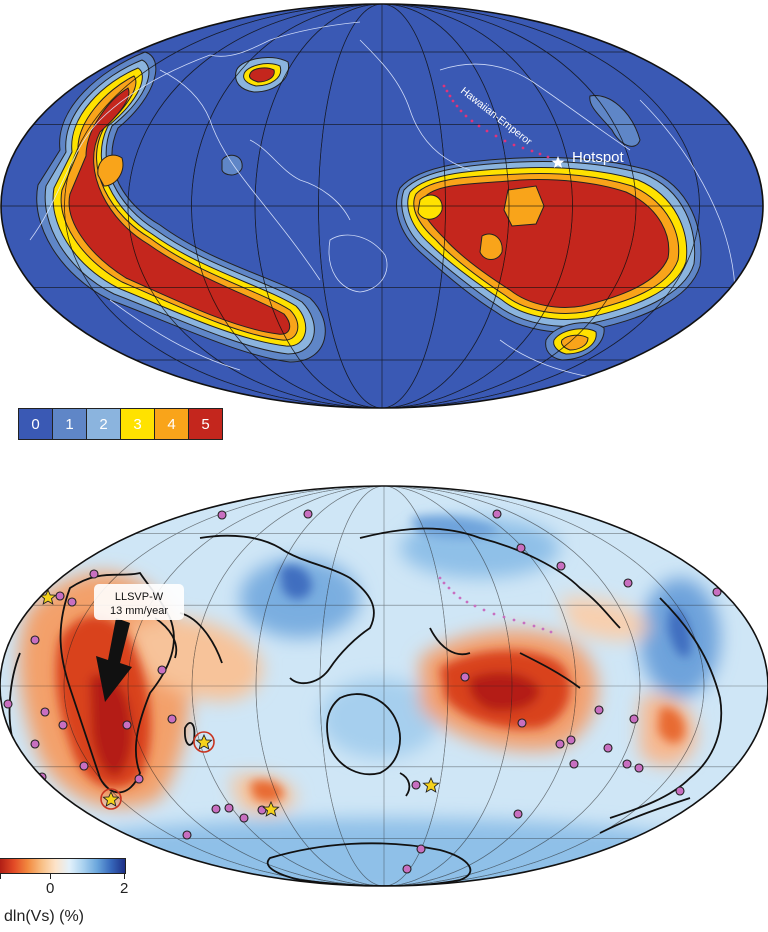 The width and height of the screenshot is (768, 932). Describe the element at coordinates (114, 660) in the screenshot. I see `motion-arrow-icon` at that location.